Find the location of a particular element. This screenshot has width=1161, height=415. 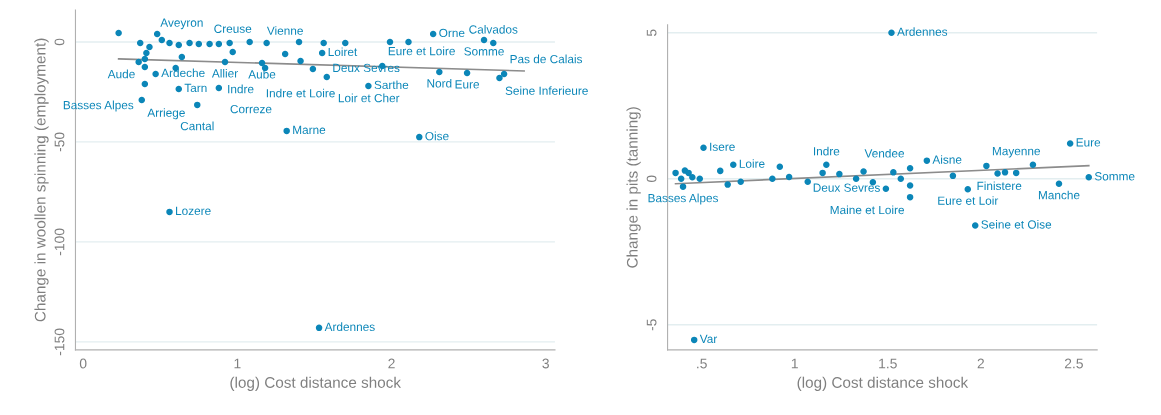

annotation: Correze is located at coordinates (251, 109).